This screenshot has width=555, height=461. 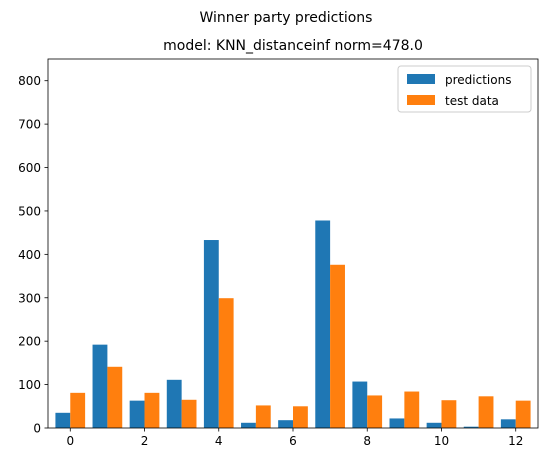 I want to click on x-tick-label: 0, so click(x=70, y=441).